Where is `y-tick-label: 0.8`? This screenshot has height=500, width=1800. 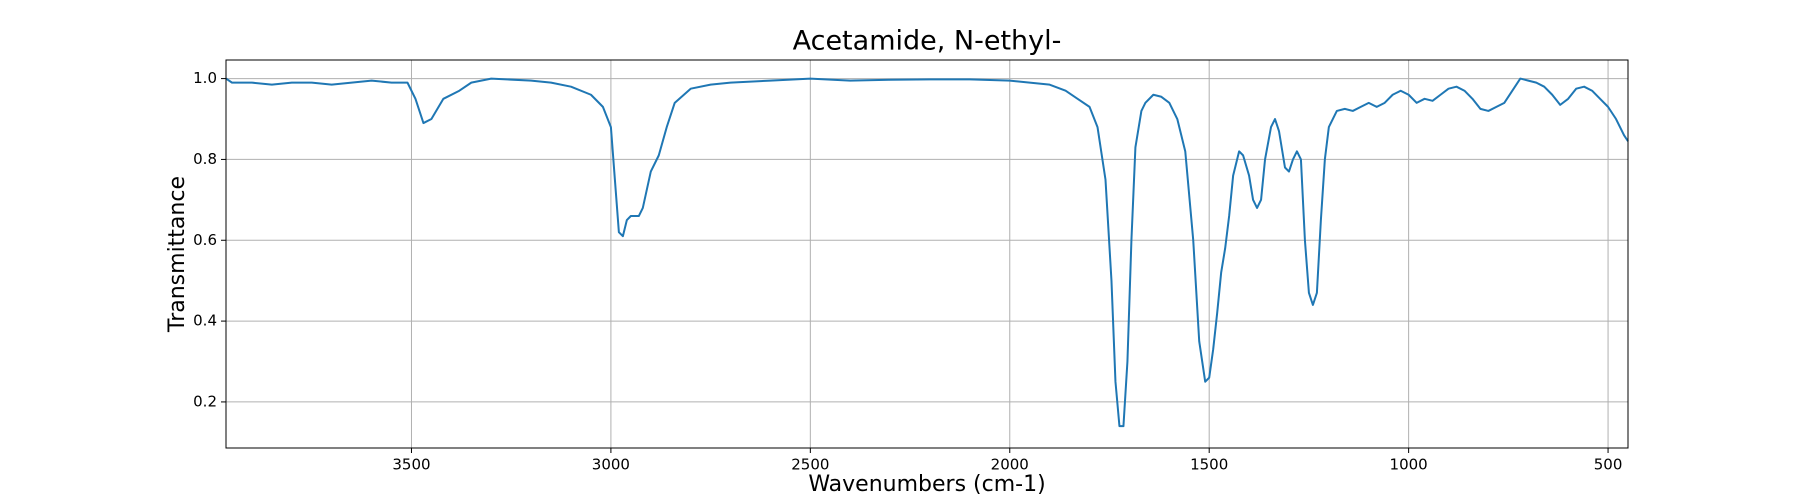
y-tick-label: 0.8 is located at coordinates (205, 159).